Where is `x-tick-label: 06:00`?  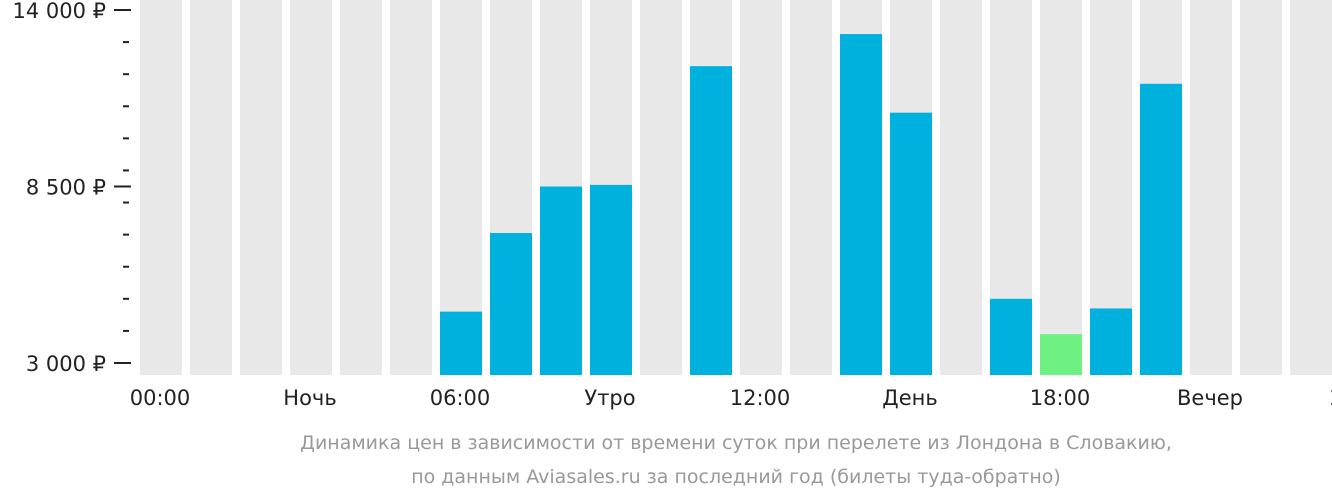
x-tick-label: 06:00 is located at coordinates (460, 398).